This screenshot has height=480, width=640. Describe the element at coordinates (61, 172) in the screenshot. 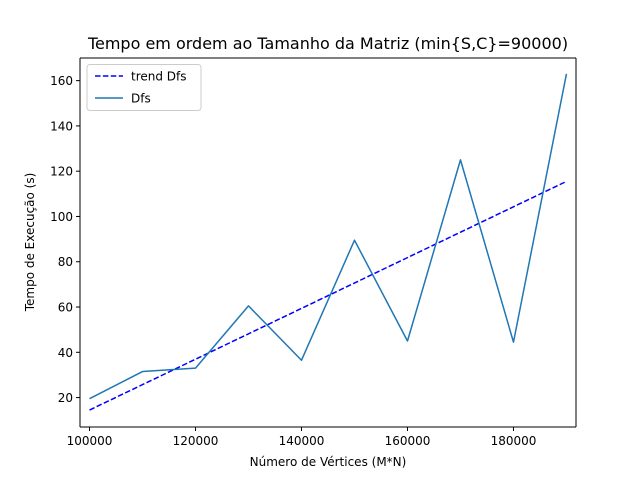

I see `y-tick-label: 120` at that location.